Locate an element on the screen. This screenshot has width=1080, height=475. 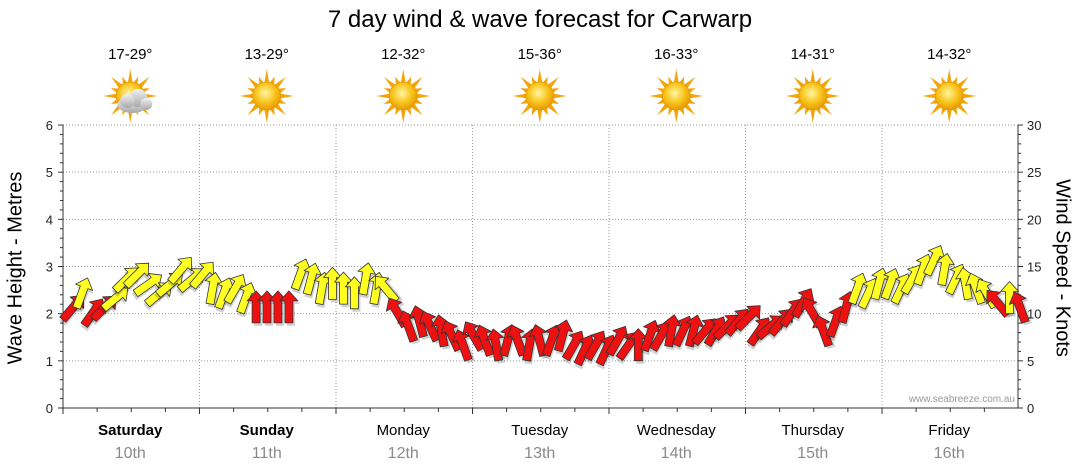
left-tick-label: 2 is located at coordinates (49, 314).